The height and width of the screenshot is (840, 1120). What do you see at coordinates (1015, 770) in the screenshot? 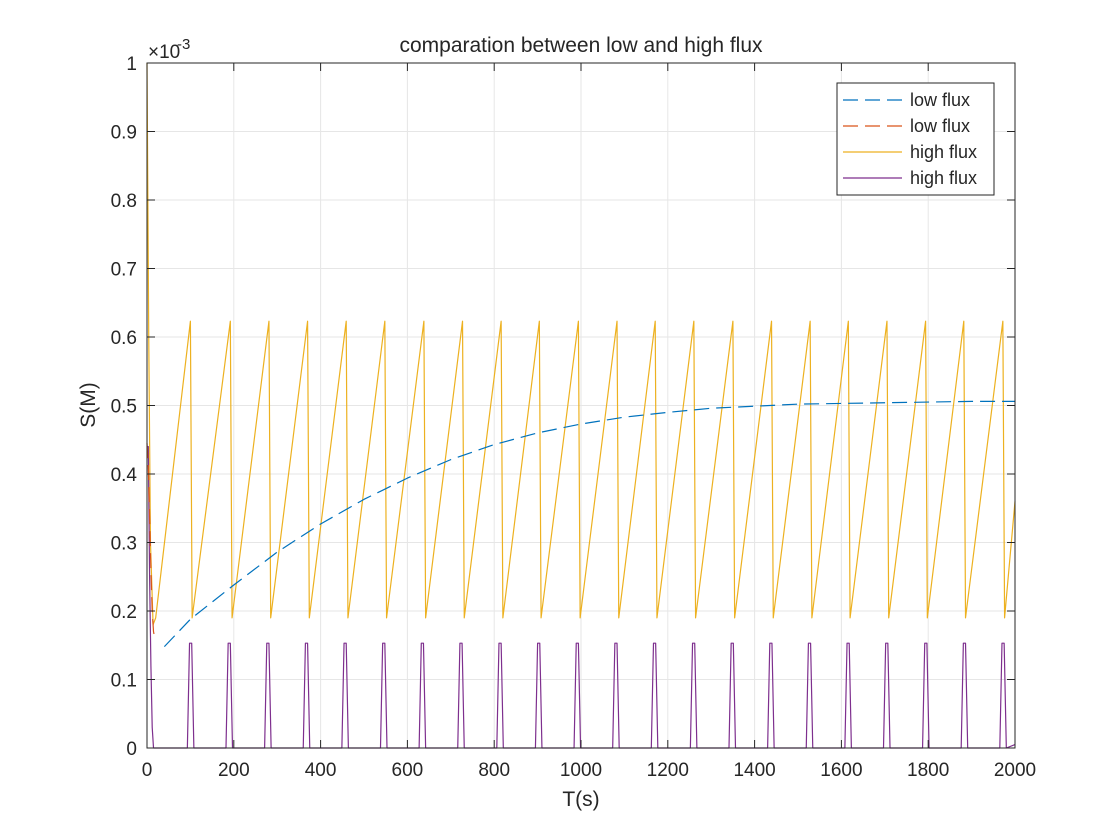
I see `x-tick-label: 2000` at bounding box center [1015, 770].